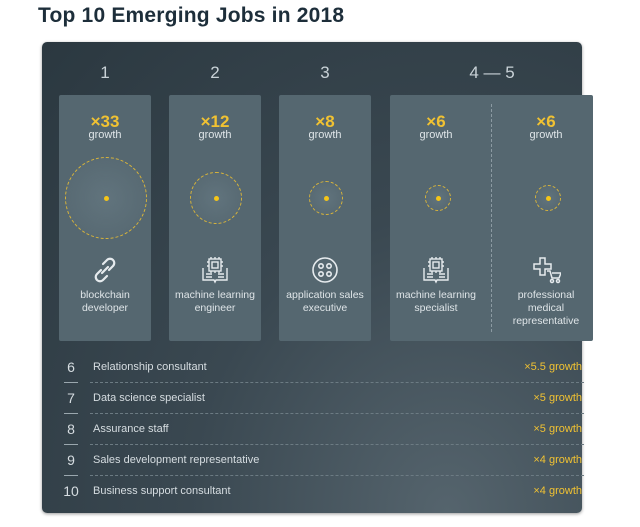  What do you see at coordinates (191, 15) in the screenshot?
I see `page-title: Top 10 Emerging Jobs in 2018` at bounding box center [191, 15].